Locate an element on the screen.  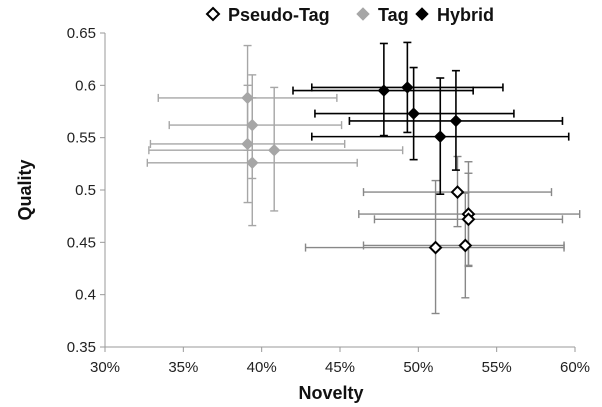
x-tick-label: 30% is located at coordinates (105, 367).